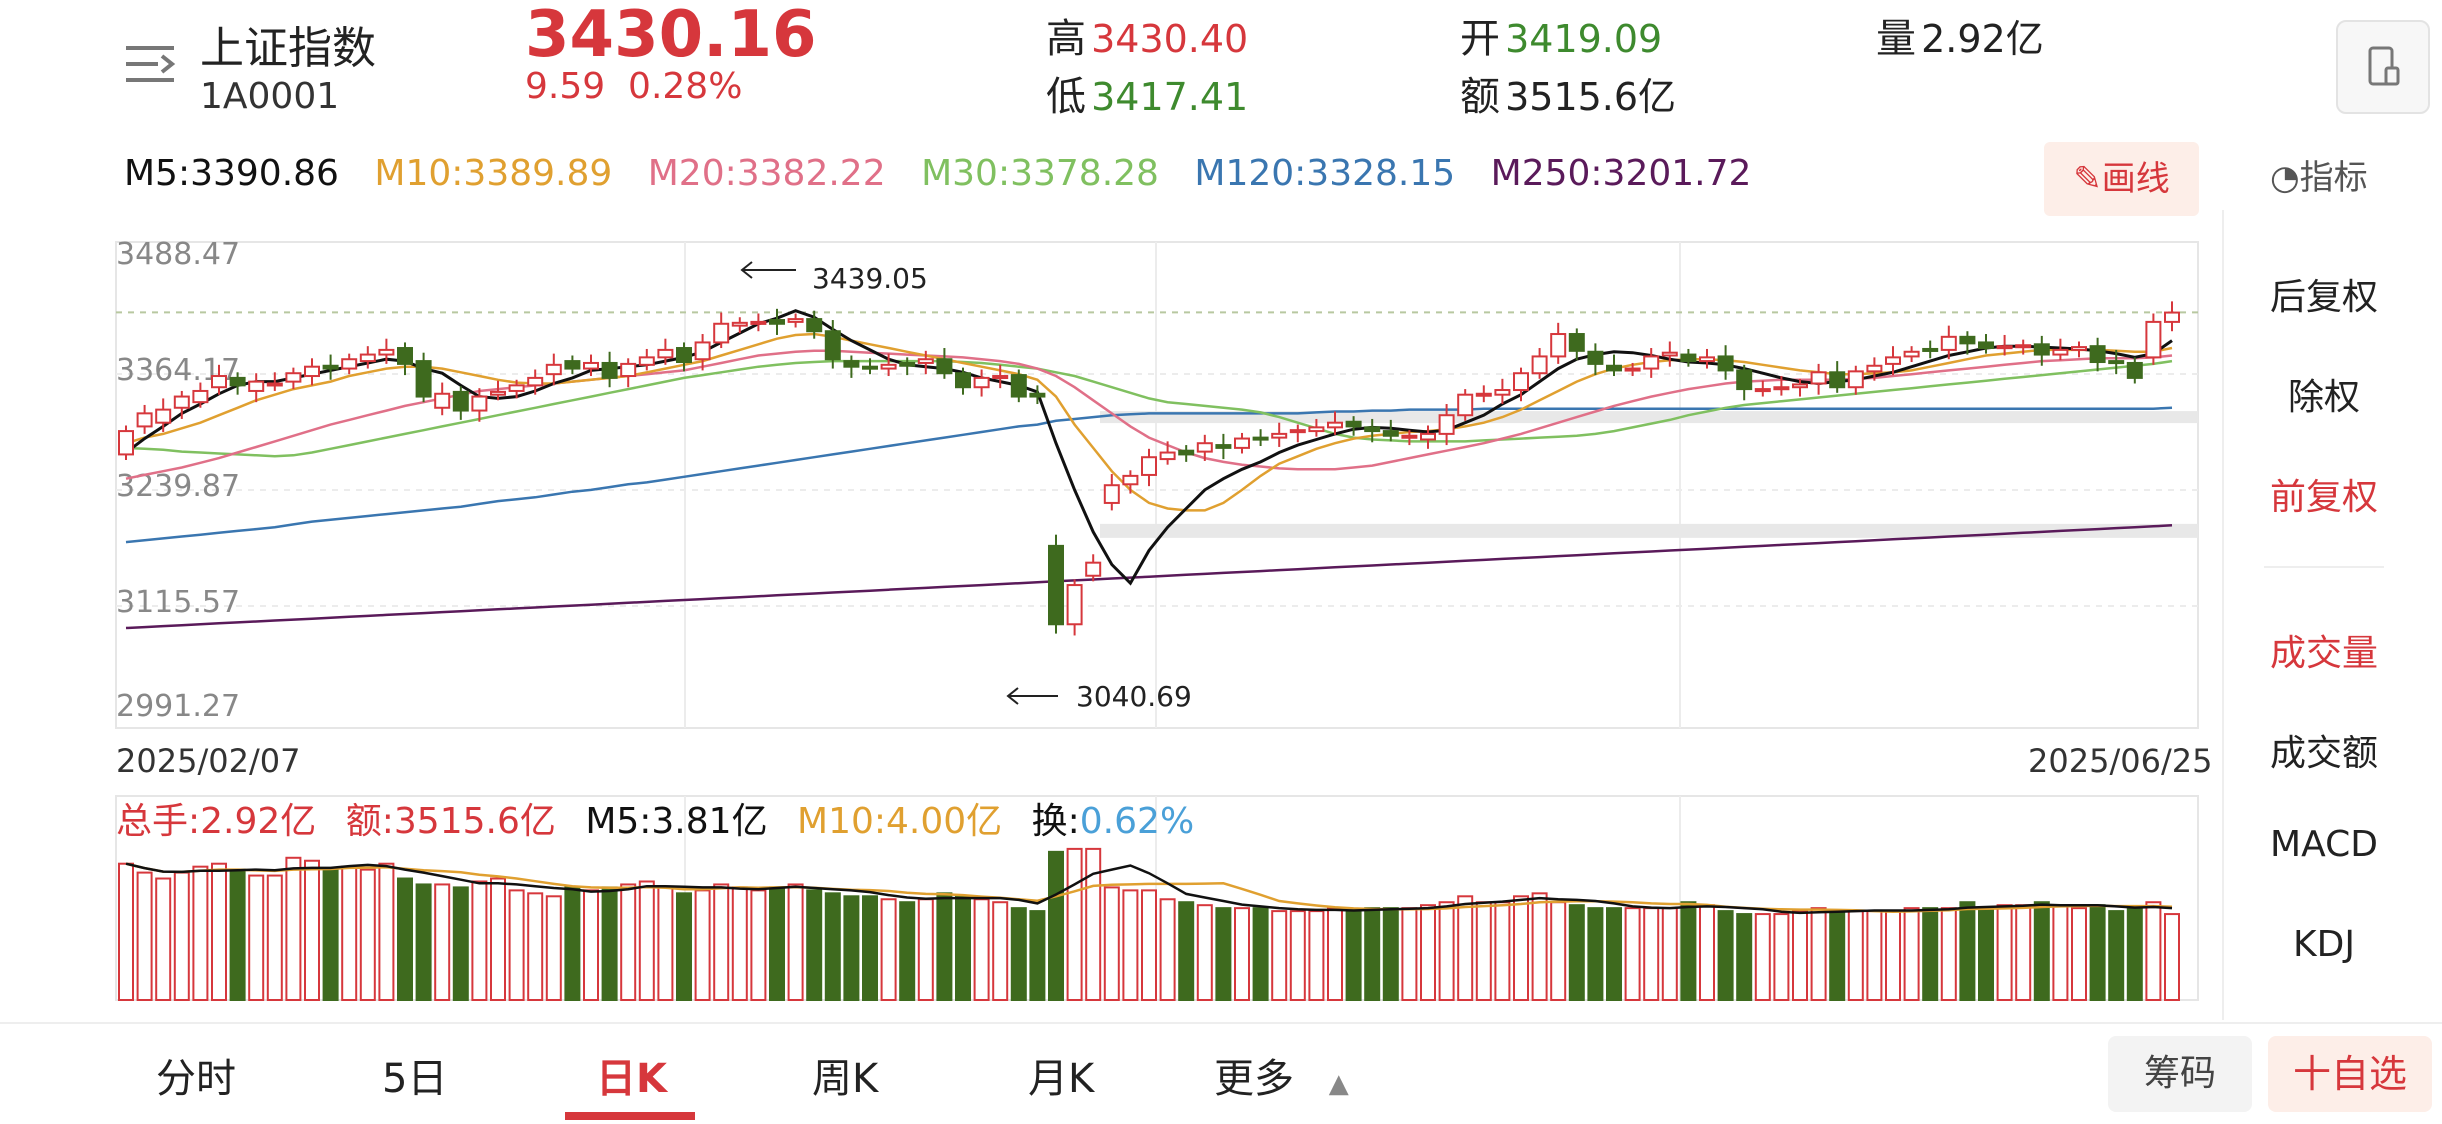 The image size is (2442, 1124). I want to click on tab-monthly-k: 月K, so click(1061, 1079).